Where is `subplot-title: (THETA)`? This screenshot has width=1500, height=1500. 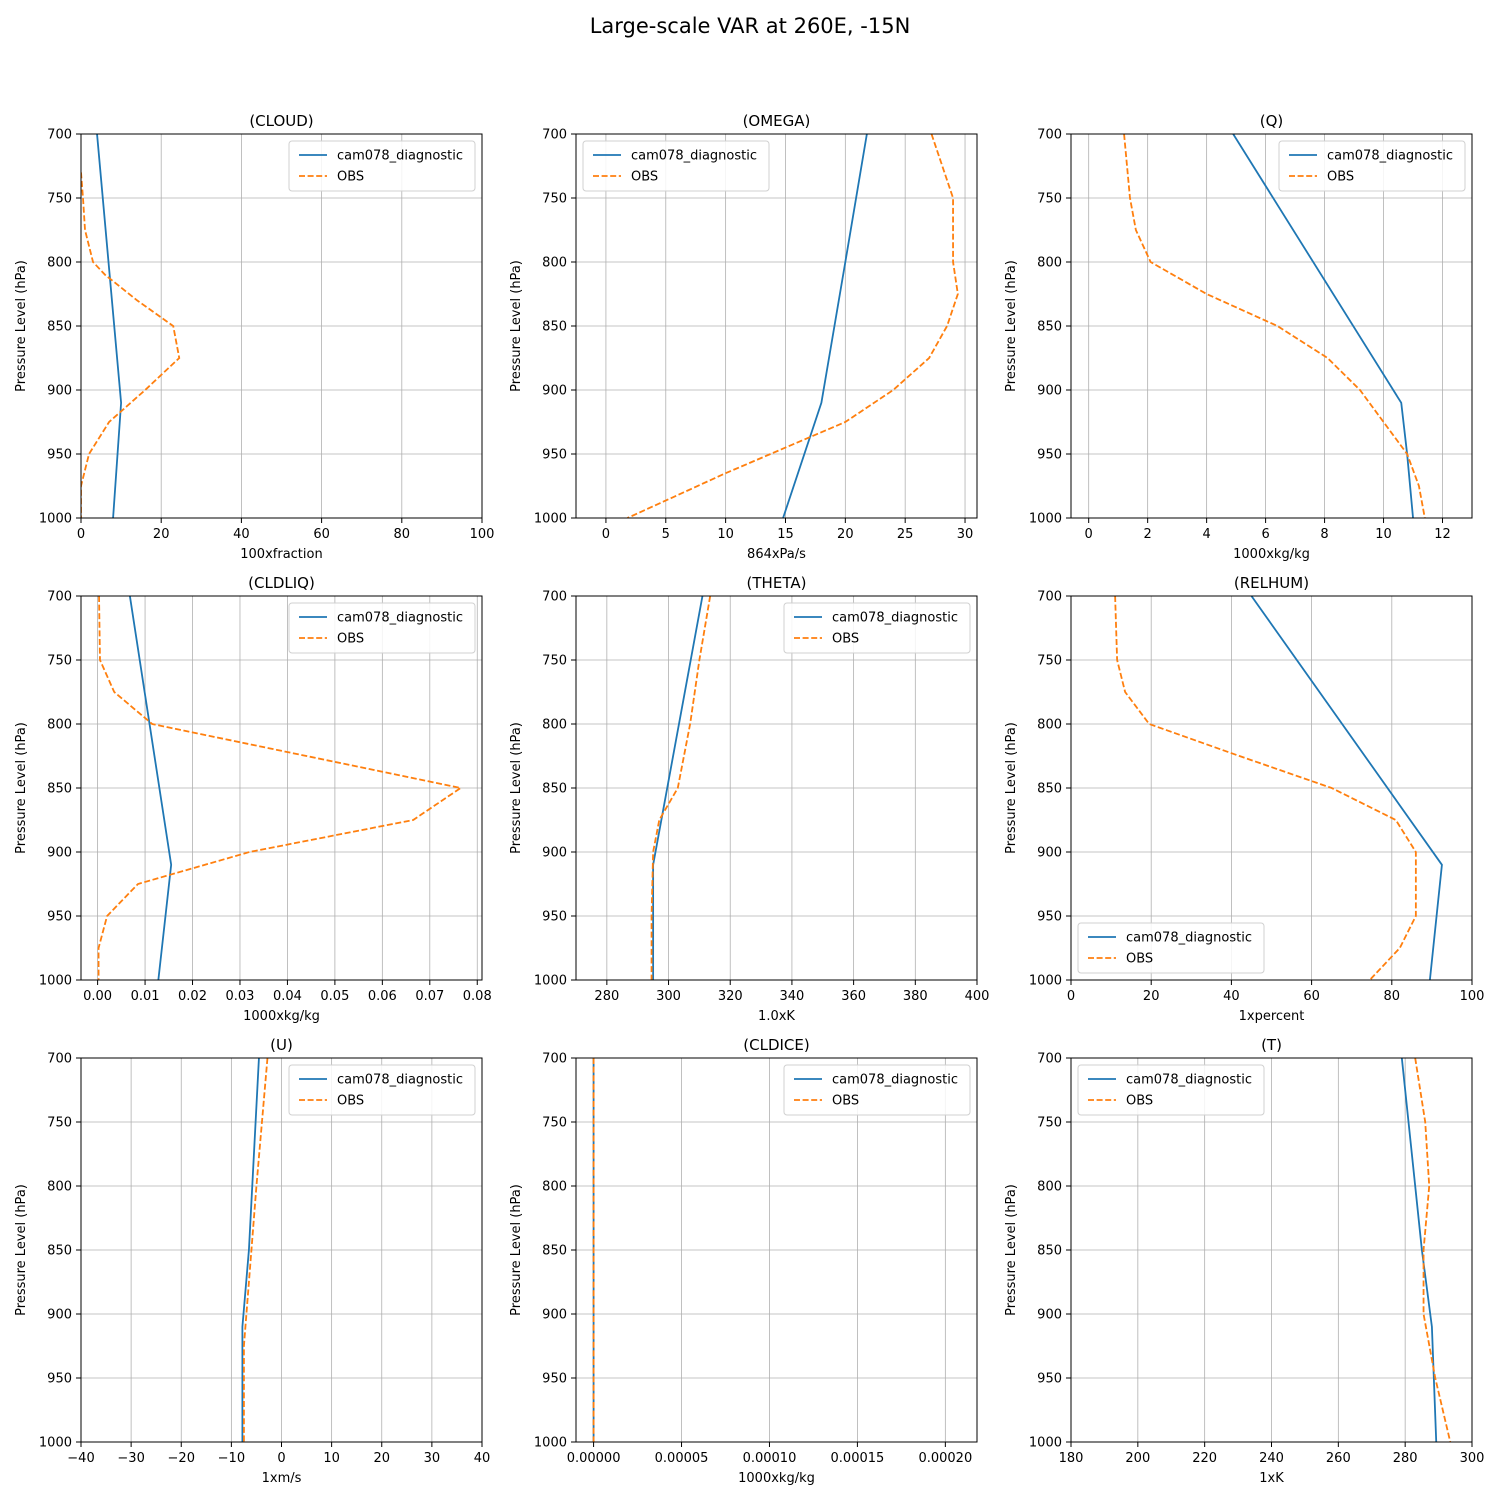 subplot-title: (THETA) is located at coordinates (777, 583).